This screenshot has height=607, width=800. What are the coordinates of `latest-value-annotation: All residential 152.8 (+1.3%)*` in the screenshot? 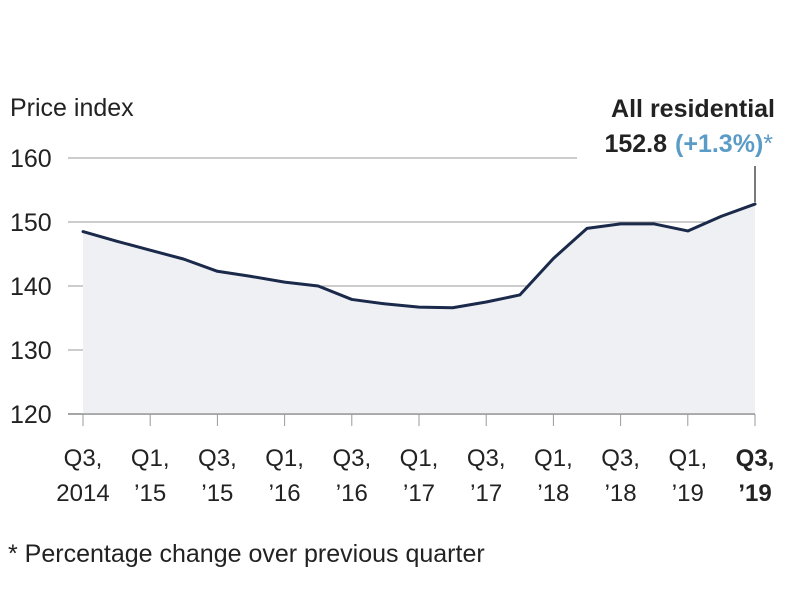 It's located at (689, 126).